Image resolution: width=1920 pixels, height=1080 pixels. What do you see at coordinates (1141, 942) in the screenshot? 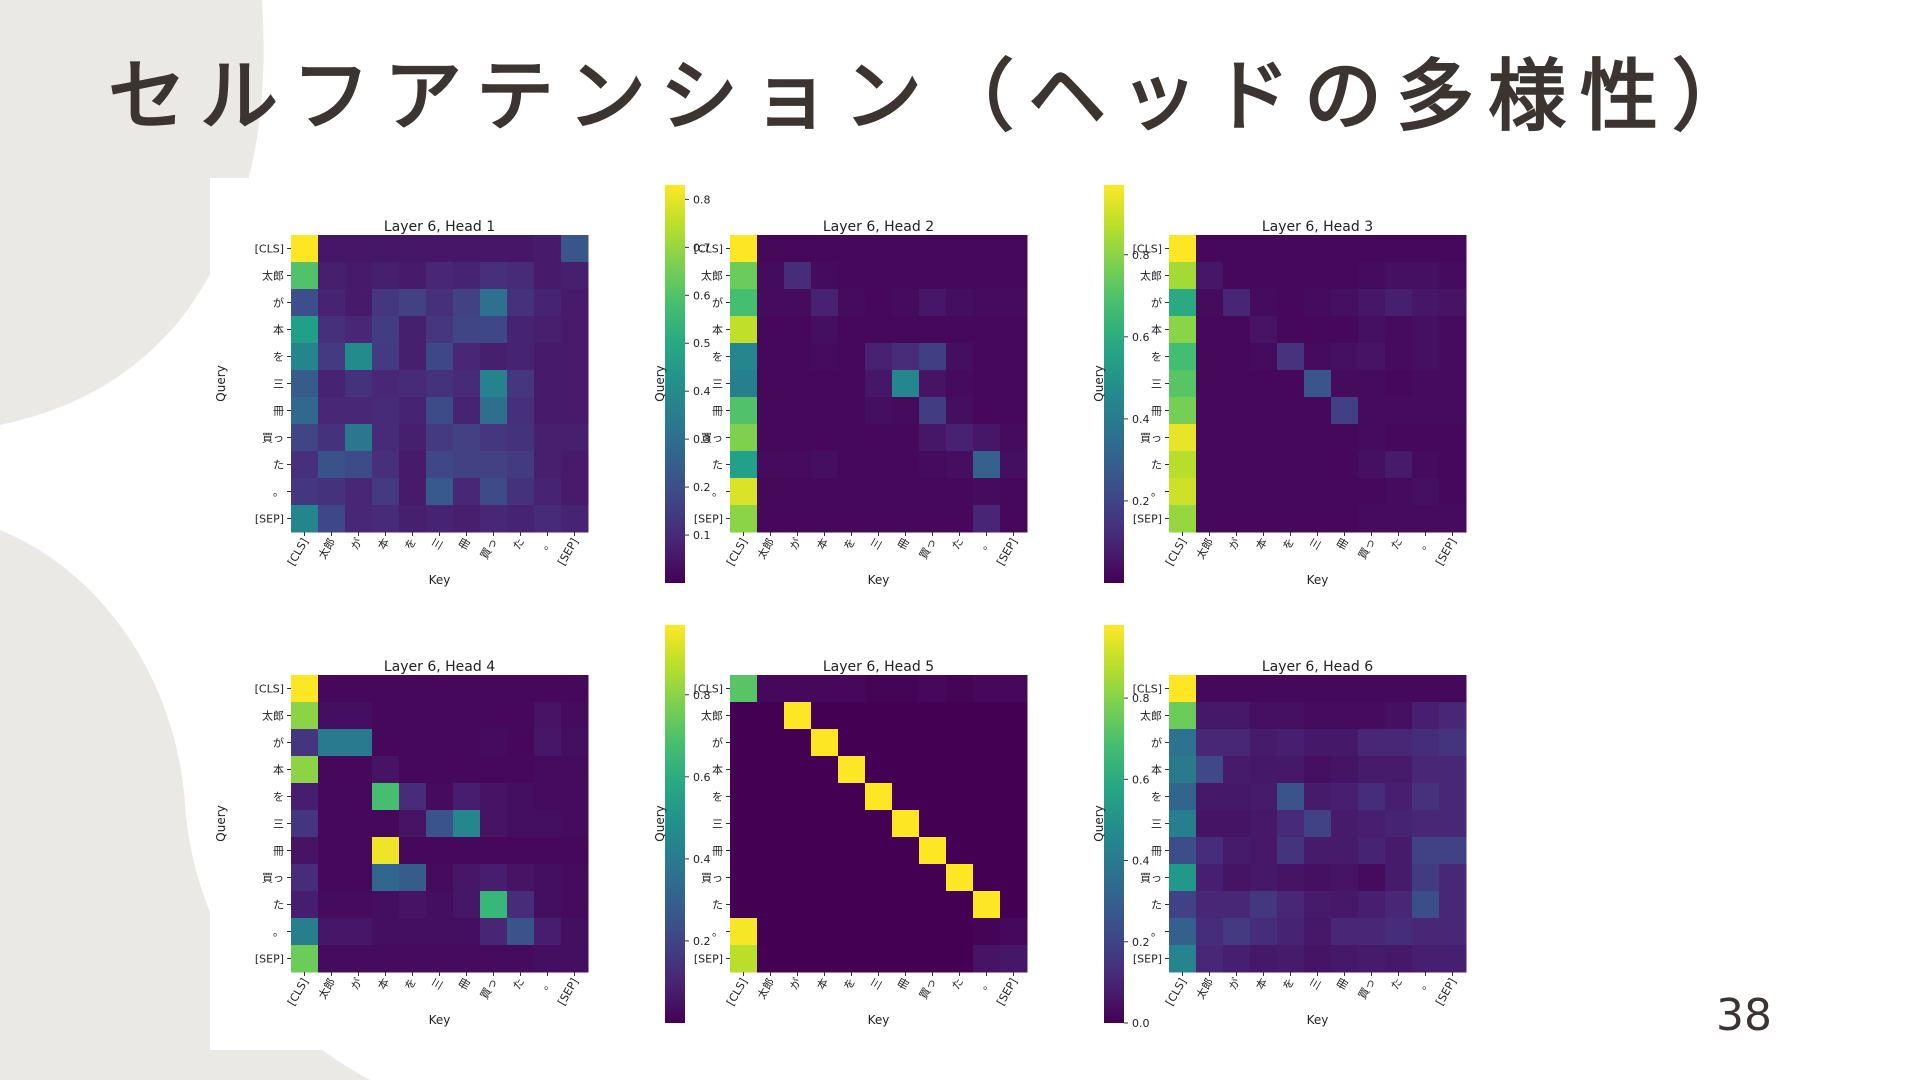
I see `colorbar-tick-label: 0.2` at bounding box center [1141, 942].